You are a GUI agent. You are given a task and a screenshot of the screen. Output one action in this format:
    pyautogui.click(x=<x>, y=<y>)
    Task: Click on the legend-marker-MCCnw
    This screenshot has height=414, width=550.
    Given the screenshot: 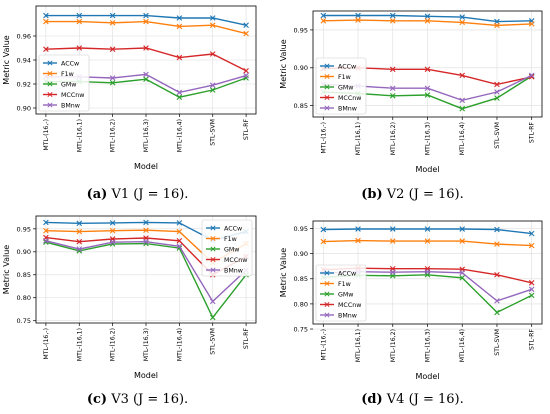 What is the action you would take?
    pyautogui.click(x=327, y=304)
    